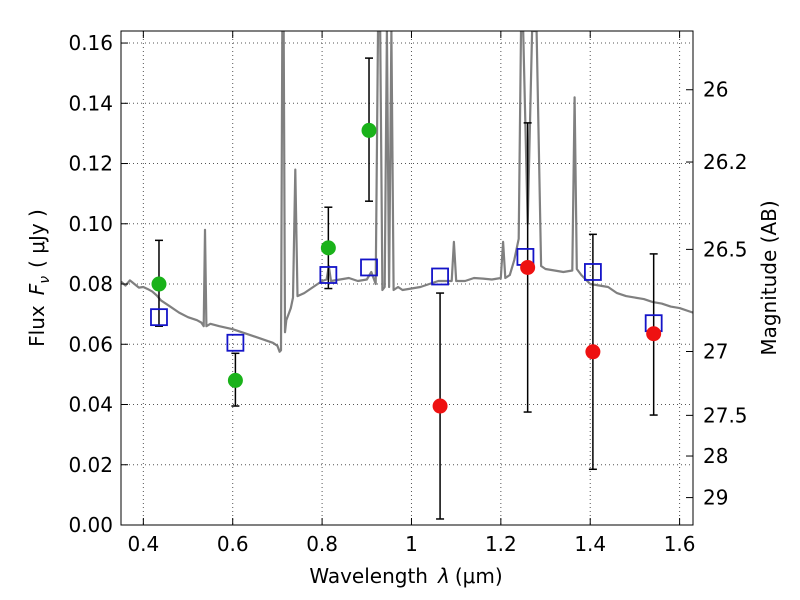 The image size is (800, 600). Describe the element at coordinates (37, 326) in the screenshot. I see `y-axis-title-prefix: Flux` at that location.